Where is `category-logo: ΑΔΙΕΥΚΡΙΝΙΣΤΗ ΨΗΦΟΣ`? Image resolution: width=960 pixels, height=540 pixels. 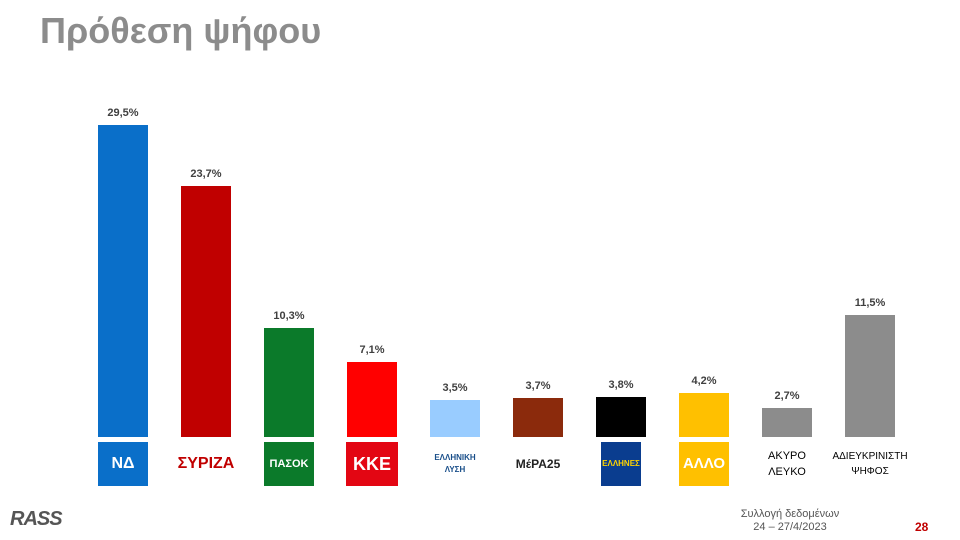 category-logo: ΑΔΙΕΥΚΡΙΝΙΣΤΗ ΨΗΦΟΣ is located at coordinates (870, 464).